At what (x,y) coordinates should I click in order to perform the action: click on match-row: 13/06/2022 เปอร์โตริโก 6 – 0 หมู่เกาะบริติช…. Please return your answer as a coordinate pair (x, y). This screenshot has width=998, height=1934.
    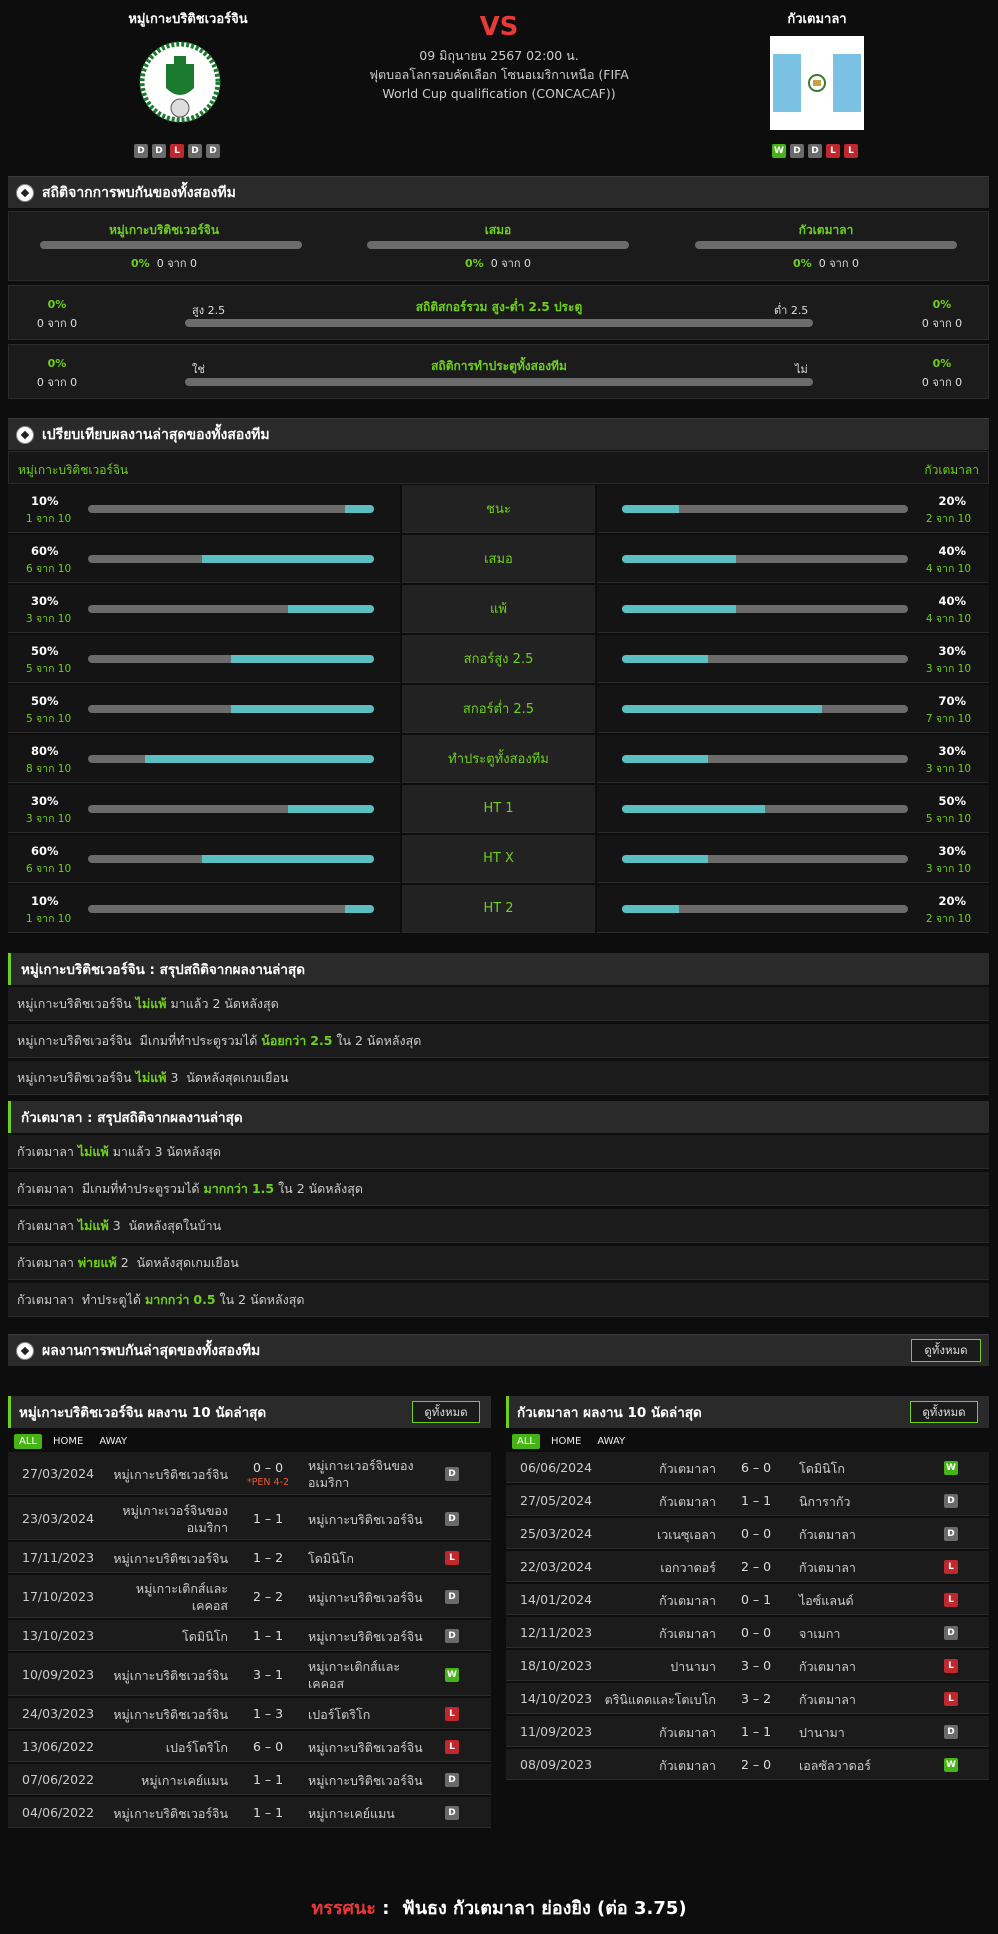
    Looking at the image, I should click on (249, 1746).